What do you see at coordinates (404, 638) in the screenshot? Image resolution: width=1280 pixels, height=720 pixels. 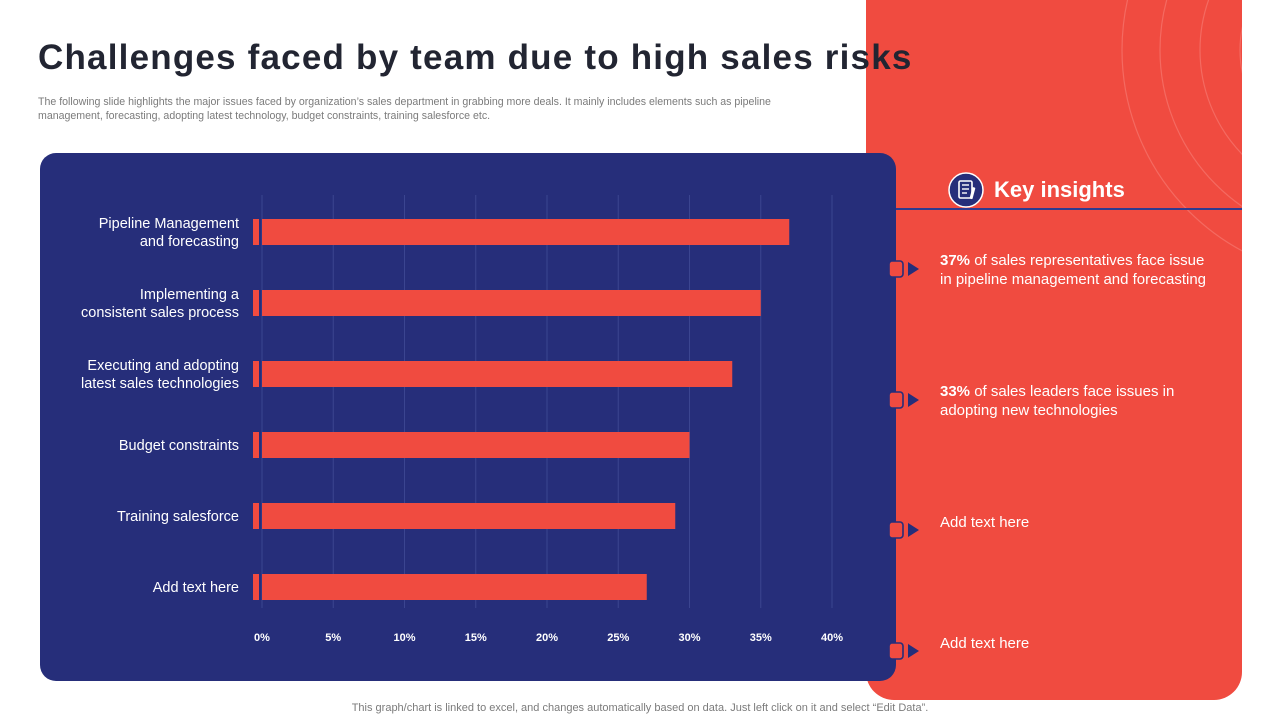 I see `tick-label: 10%` at bounding box center [404, 638].